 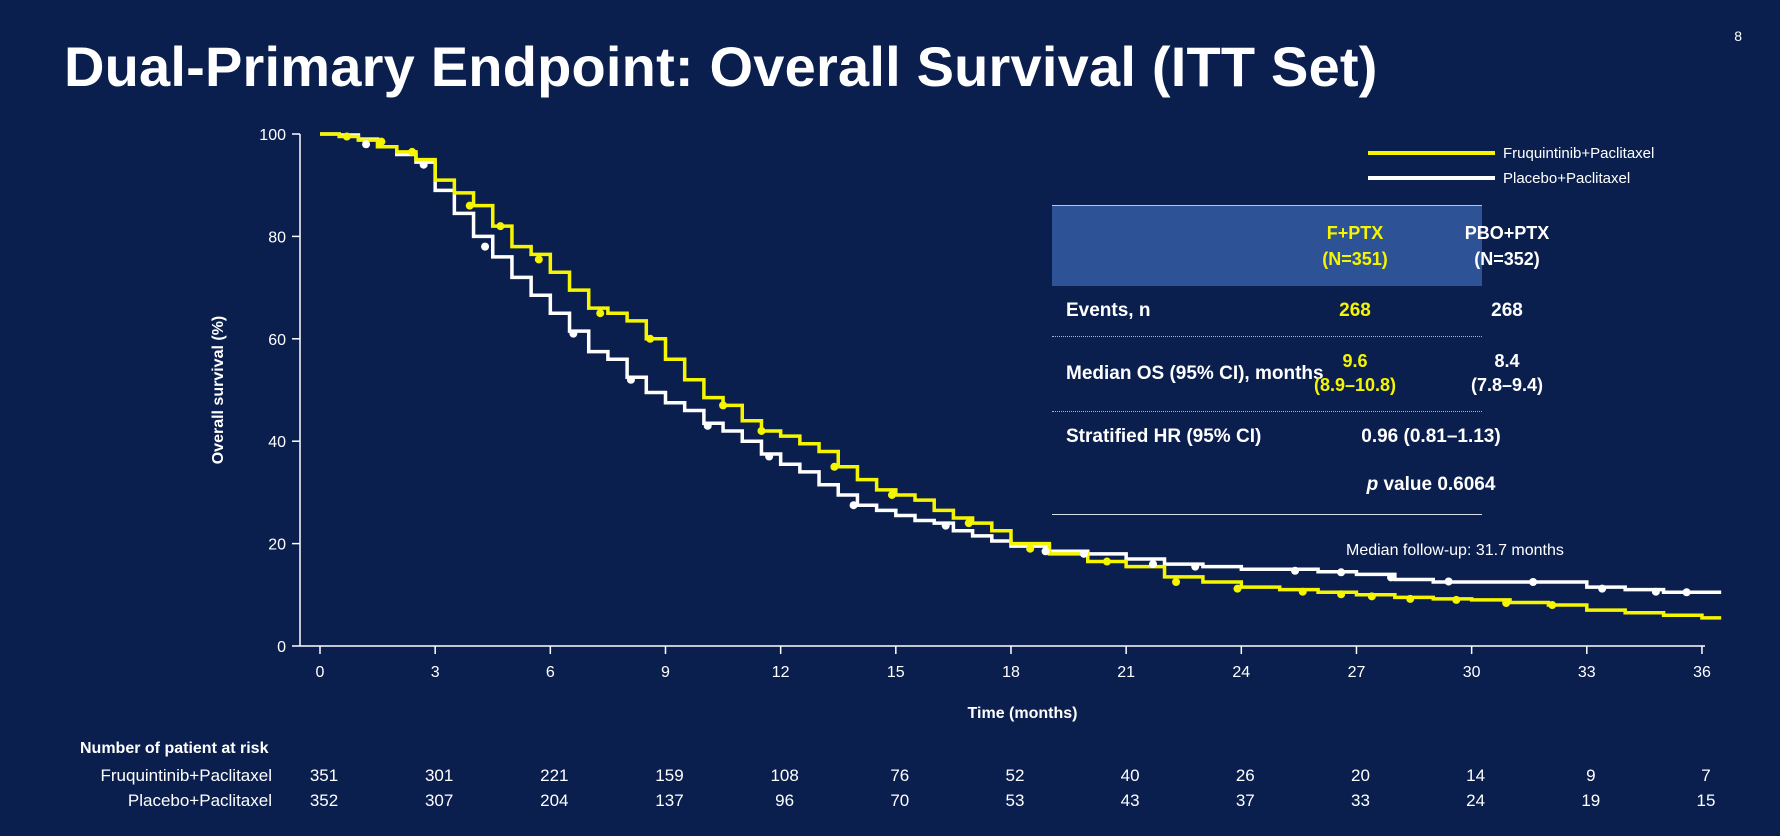 What do you see at coordinates (277, 442) in the screenshot?
I see `y-tick-label: 40` at bounding box center [277, 442].